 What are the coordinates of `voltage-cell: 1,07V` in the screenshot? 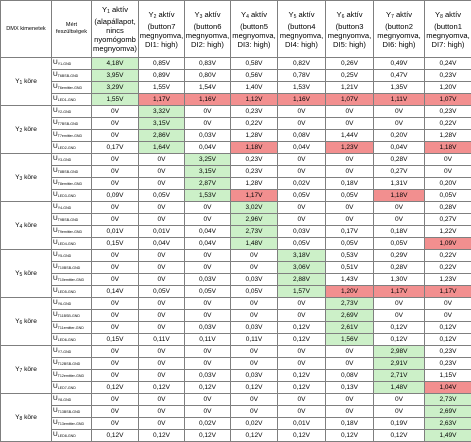 It's located at (448, 100).